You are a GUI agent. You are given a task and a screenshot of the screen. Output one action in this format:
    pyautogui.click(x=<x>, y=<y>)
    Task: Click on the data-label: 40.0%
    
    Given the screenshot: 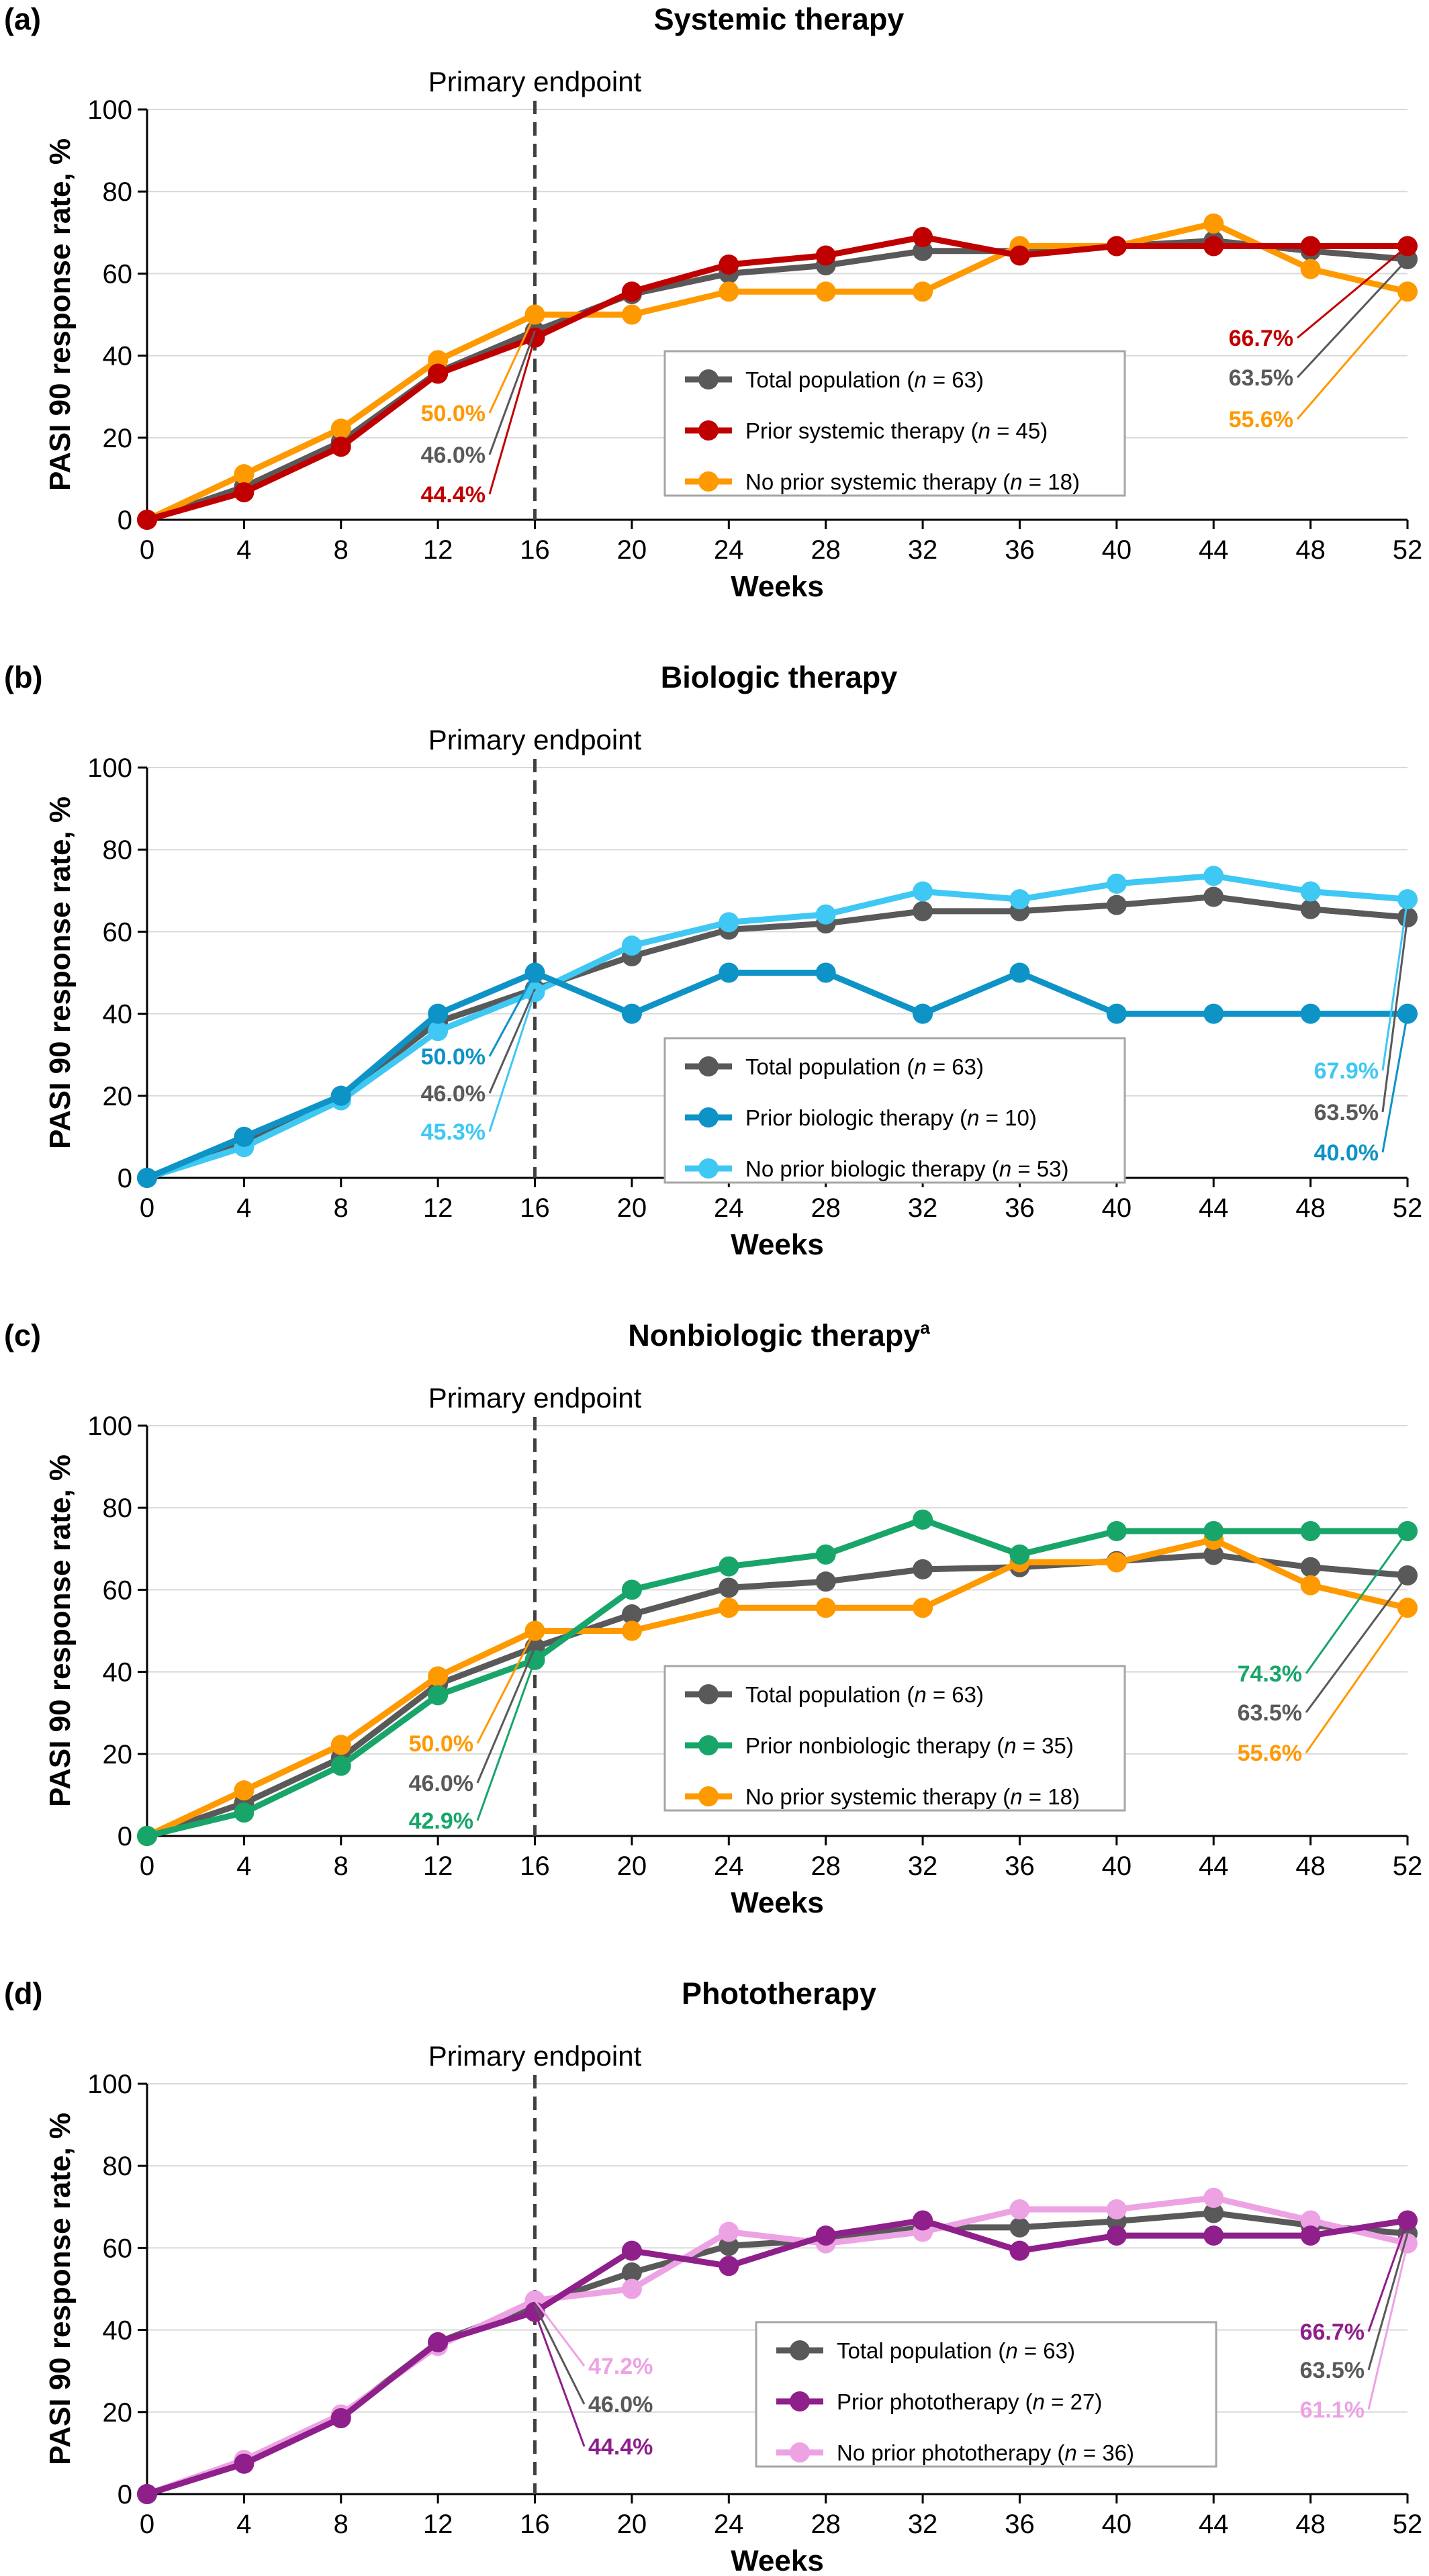 What is the action you would take?
    pyautogui.click(x=1346, y=1153)
    